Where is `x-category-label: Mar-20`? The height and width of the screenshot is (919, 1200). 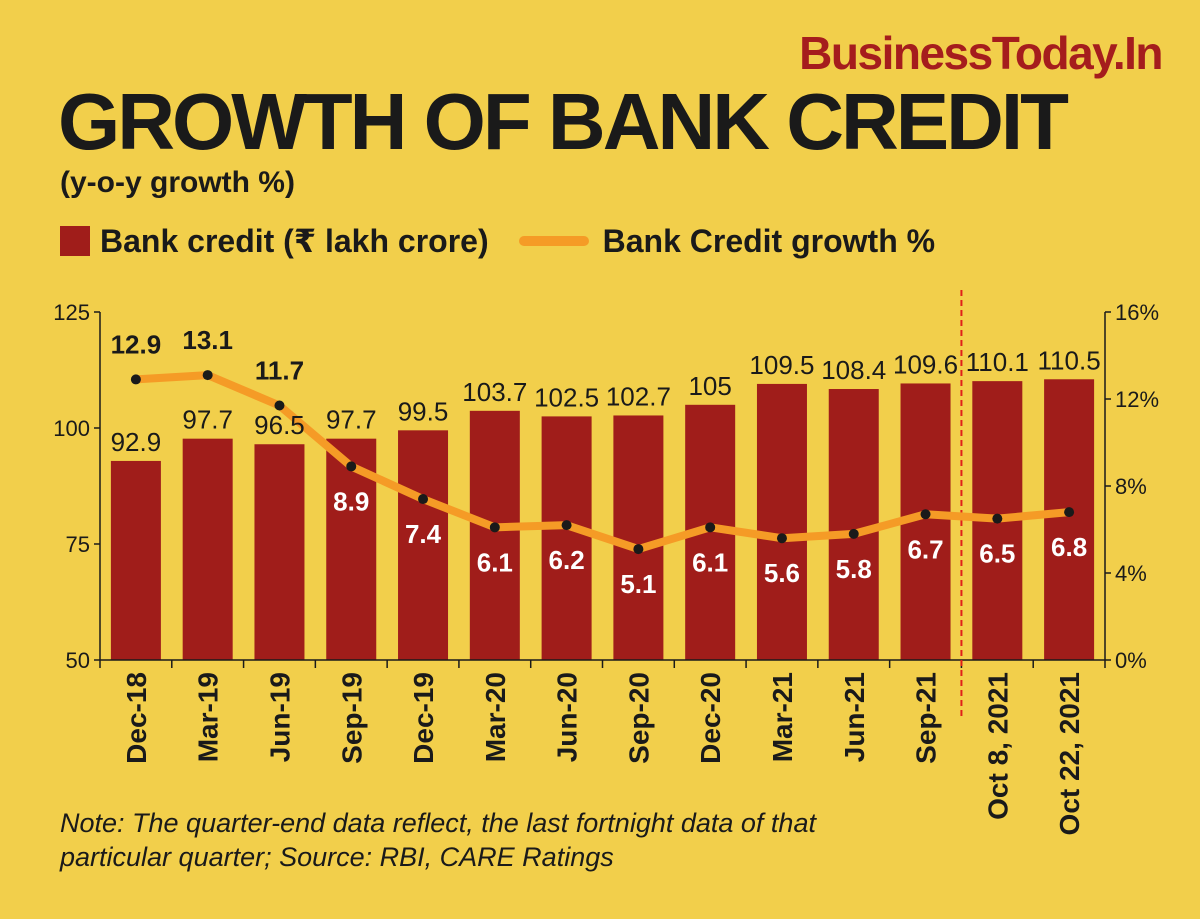
x-category-label: Mar-20 is located at coordinates (495, 717).